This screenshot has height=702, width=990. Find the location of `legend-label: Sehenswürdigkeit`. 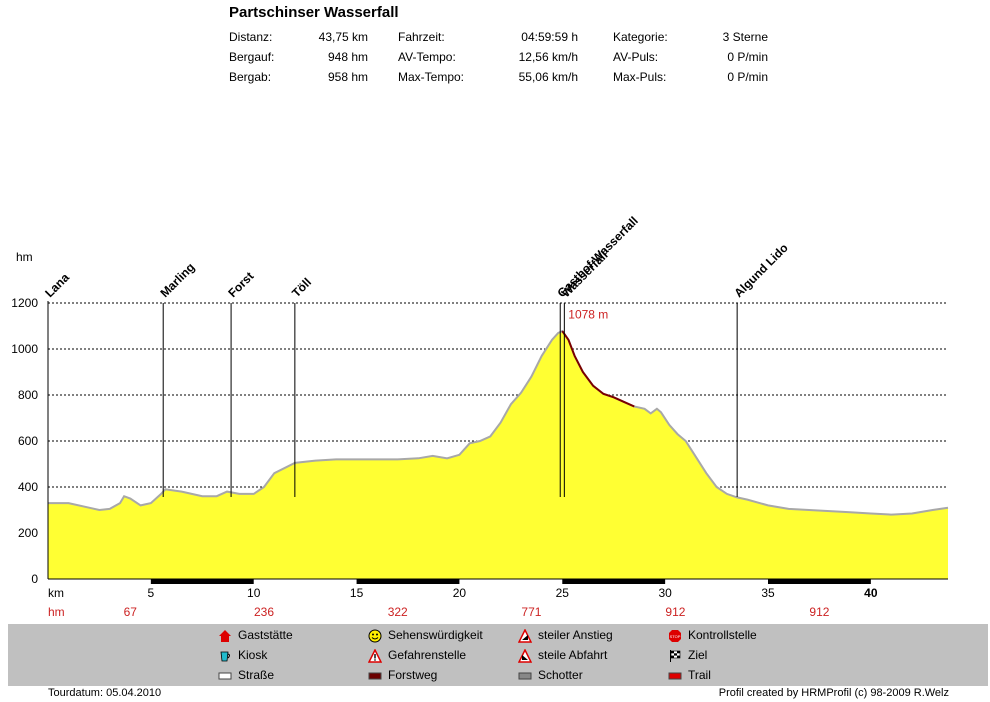

legend-label: Sehenswürdigkeit is located at coordinates (435, 635).